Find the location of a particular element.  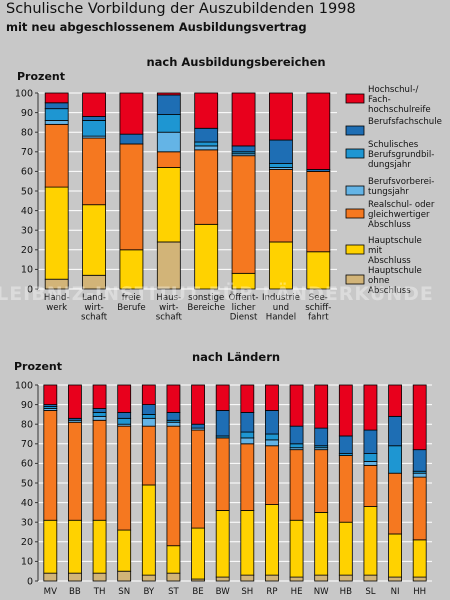

sector-category-label: Land- is located at coordinates (94, 298).